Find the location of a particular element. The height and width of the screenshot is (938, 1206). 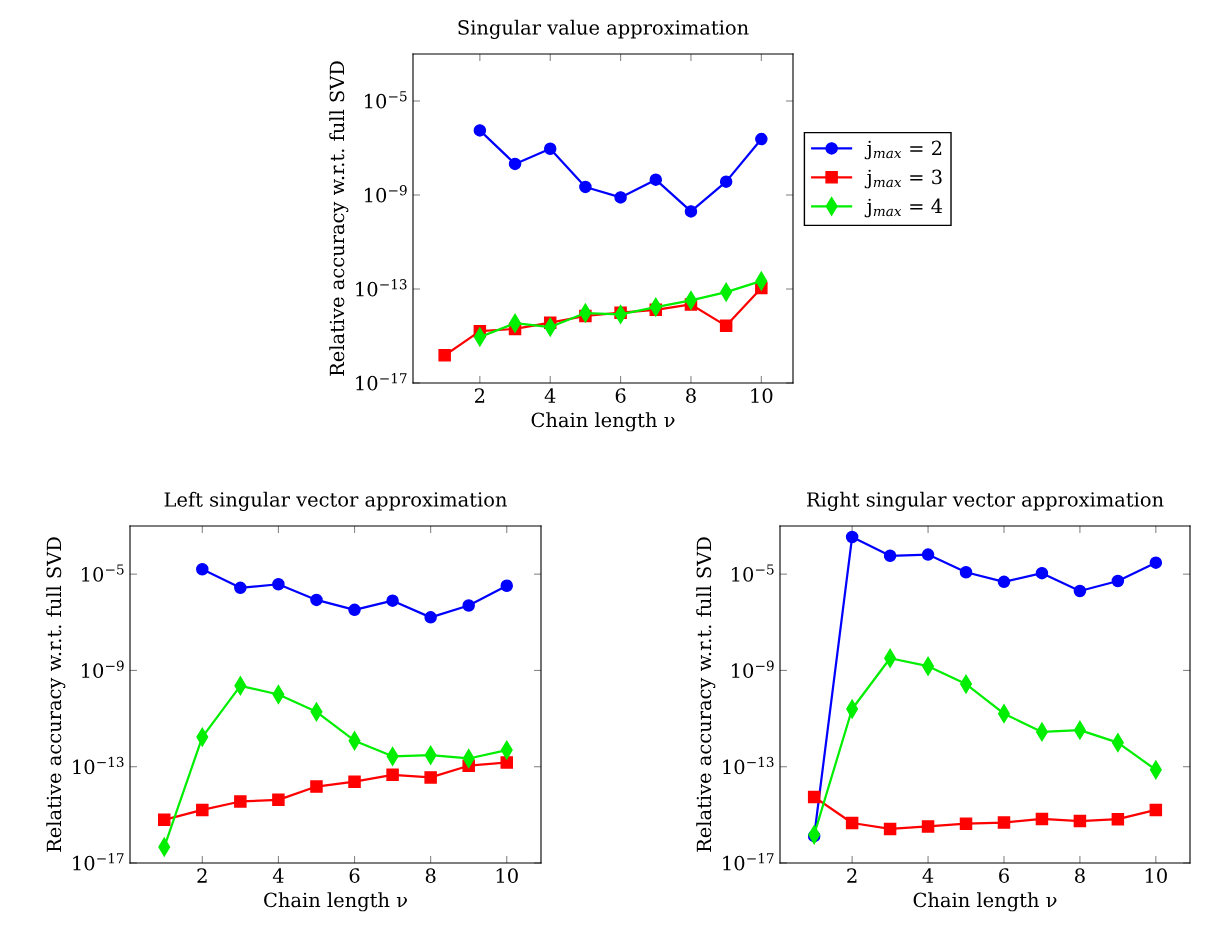

chart-title: Left singular vector approximation is located at coordinates (335, 501).